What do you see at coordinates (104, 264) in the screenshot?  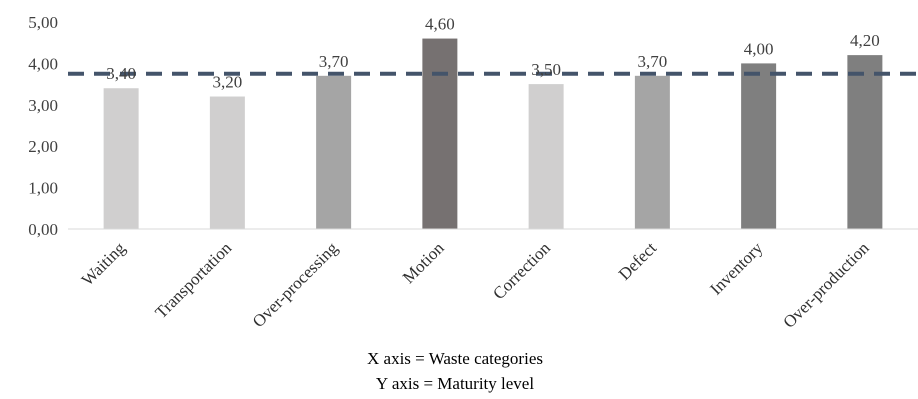 I see `x-tick-label: Waiting` at bounding box center [104, 264].